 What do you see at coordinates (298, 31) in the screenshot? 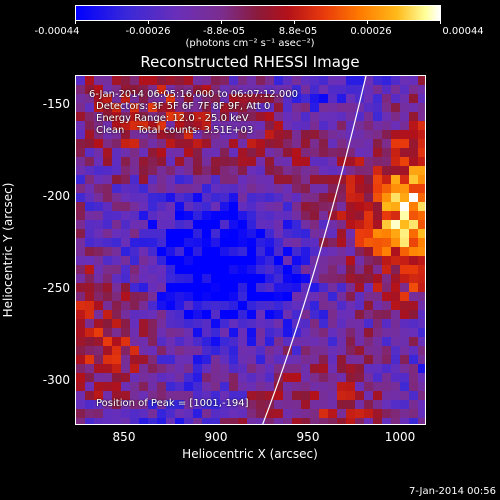
I see `colorbar-tick-label: 8.8e-05` at bounding box center [298, 31].